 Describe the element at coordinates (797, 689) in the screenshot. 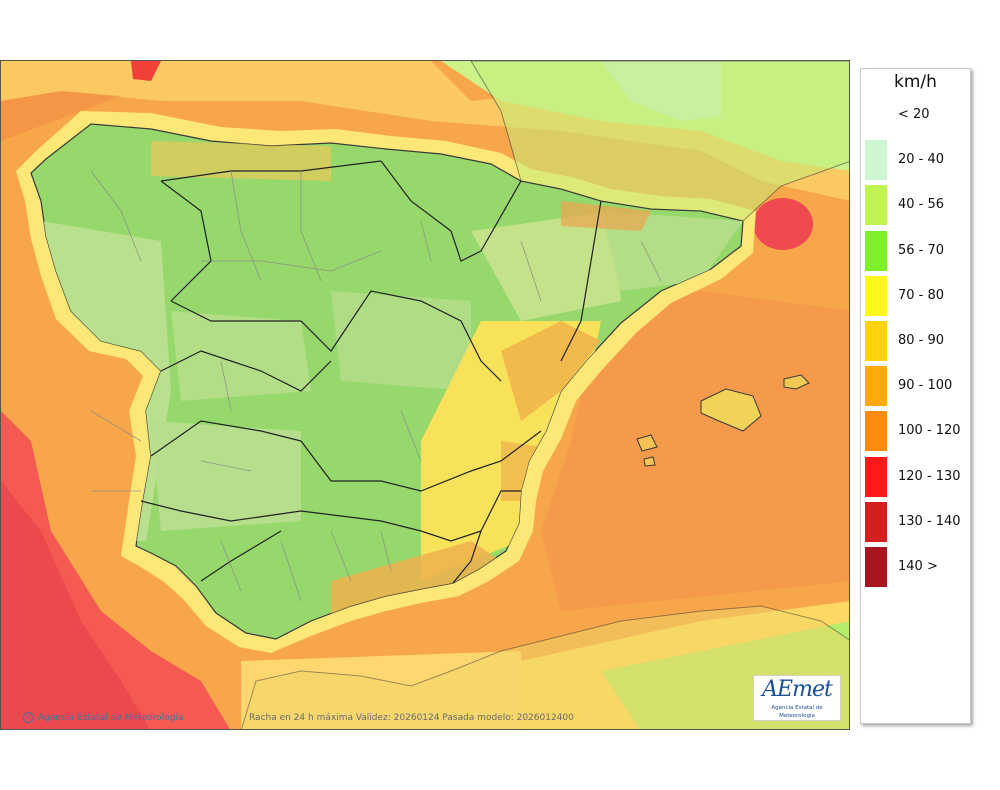

I see `aemet-logo-word: AEmet` at that location.